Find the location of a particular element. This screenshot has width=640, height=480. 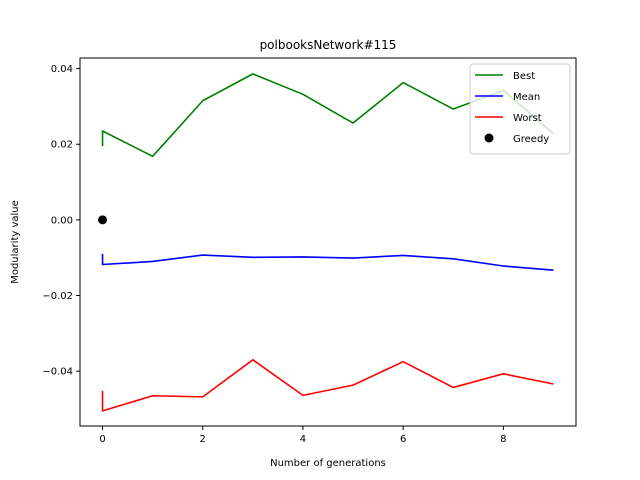

legend-box is located at coordinates (520, 109).